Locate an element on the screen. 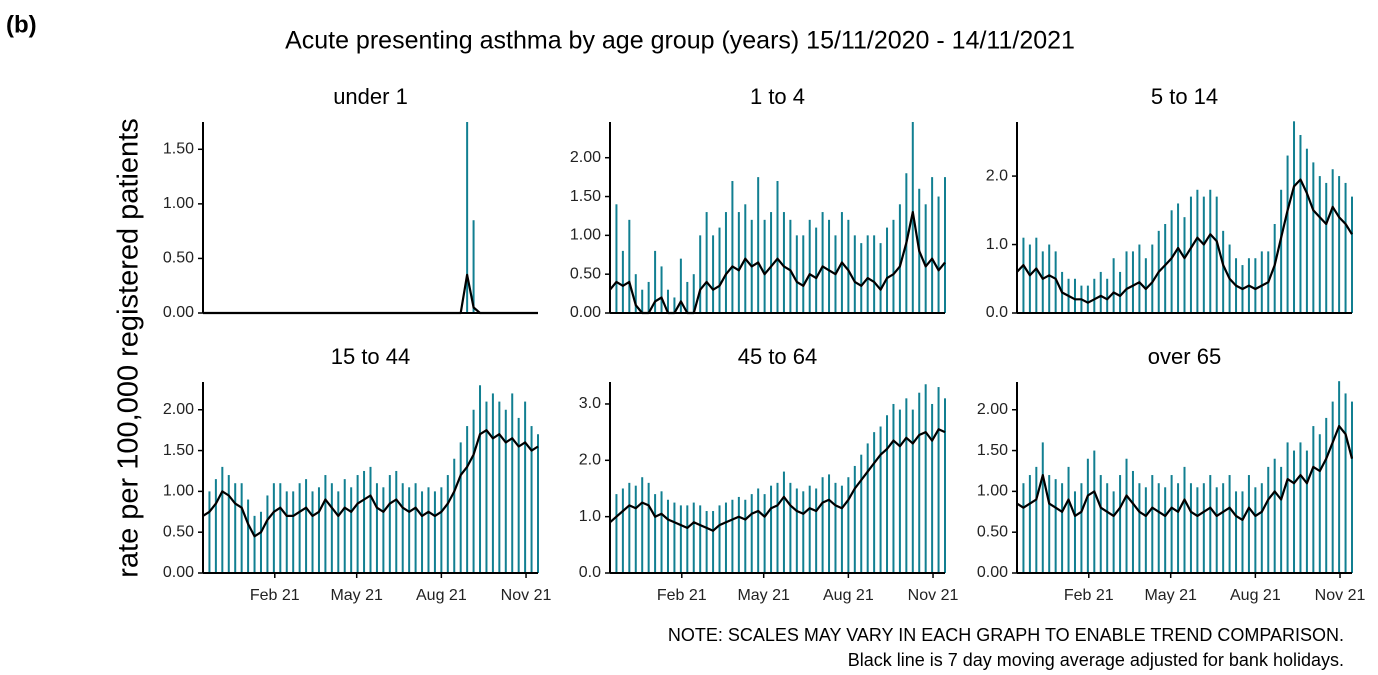  y-tick-label: 0.00 is located at coordinates (585, 312).